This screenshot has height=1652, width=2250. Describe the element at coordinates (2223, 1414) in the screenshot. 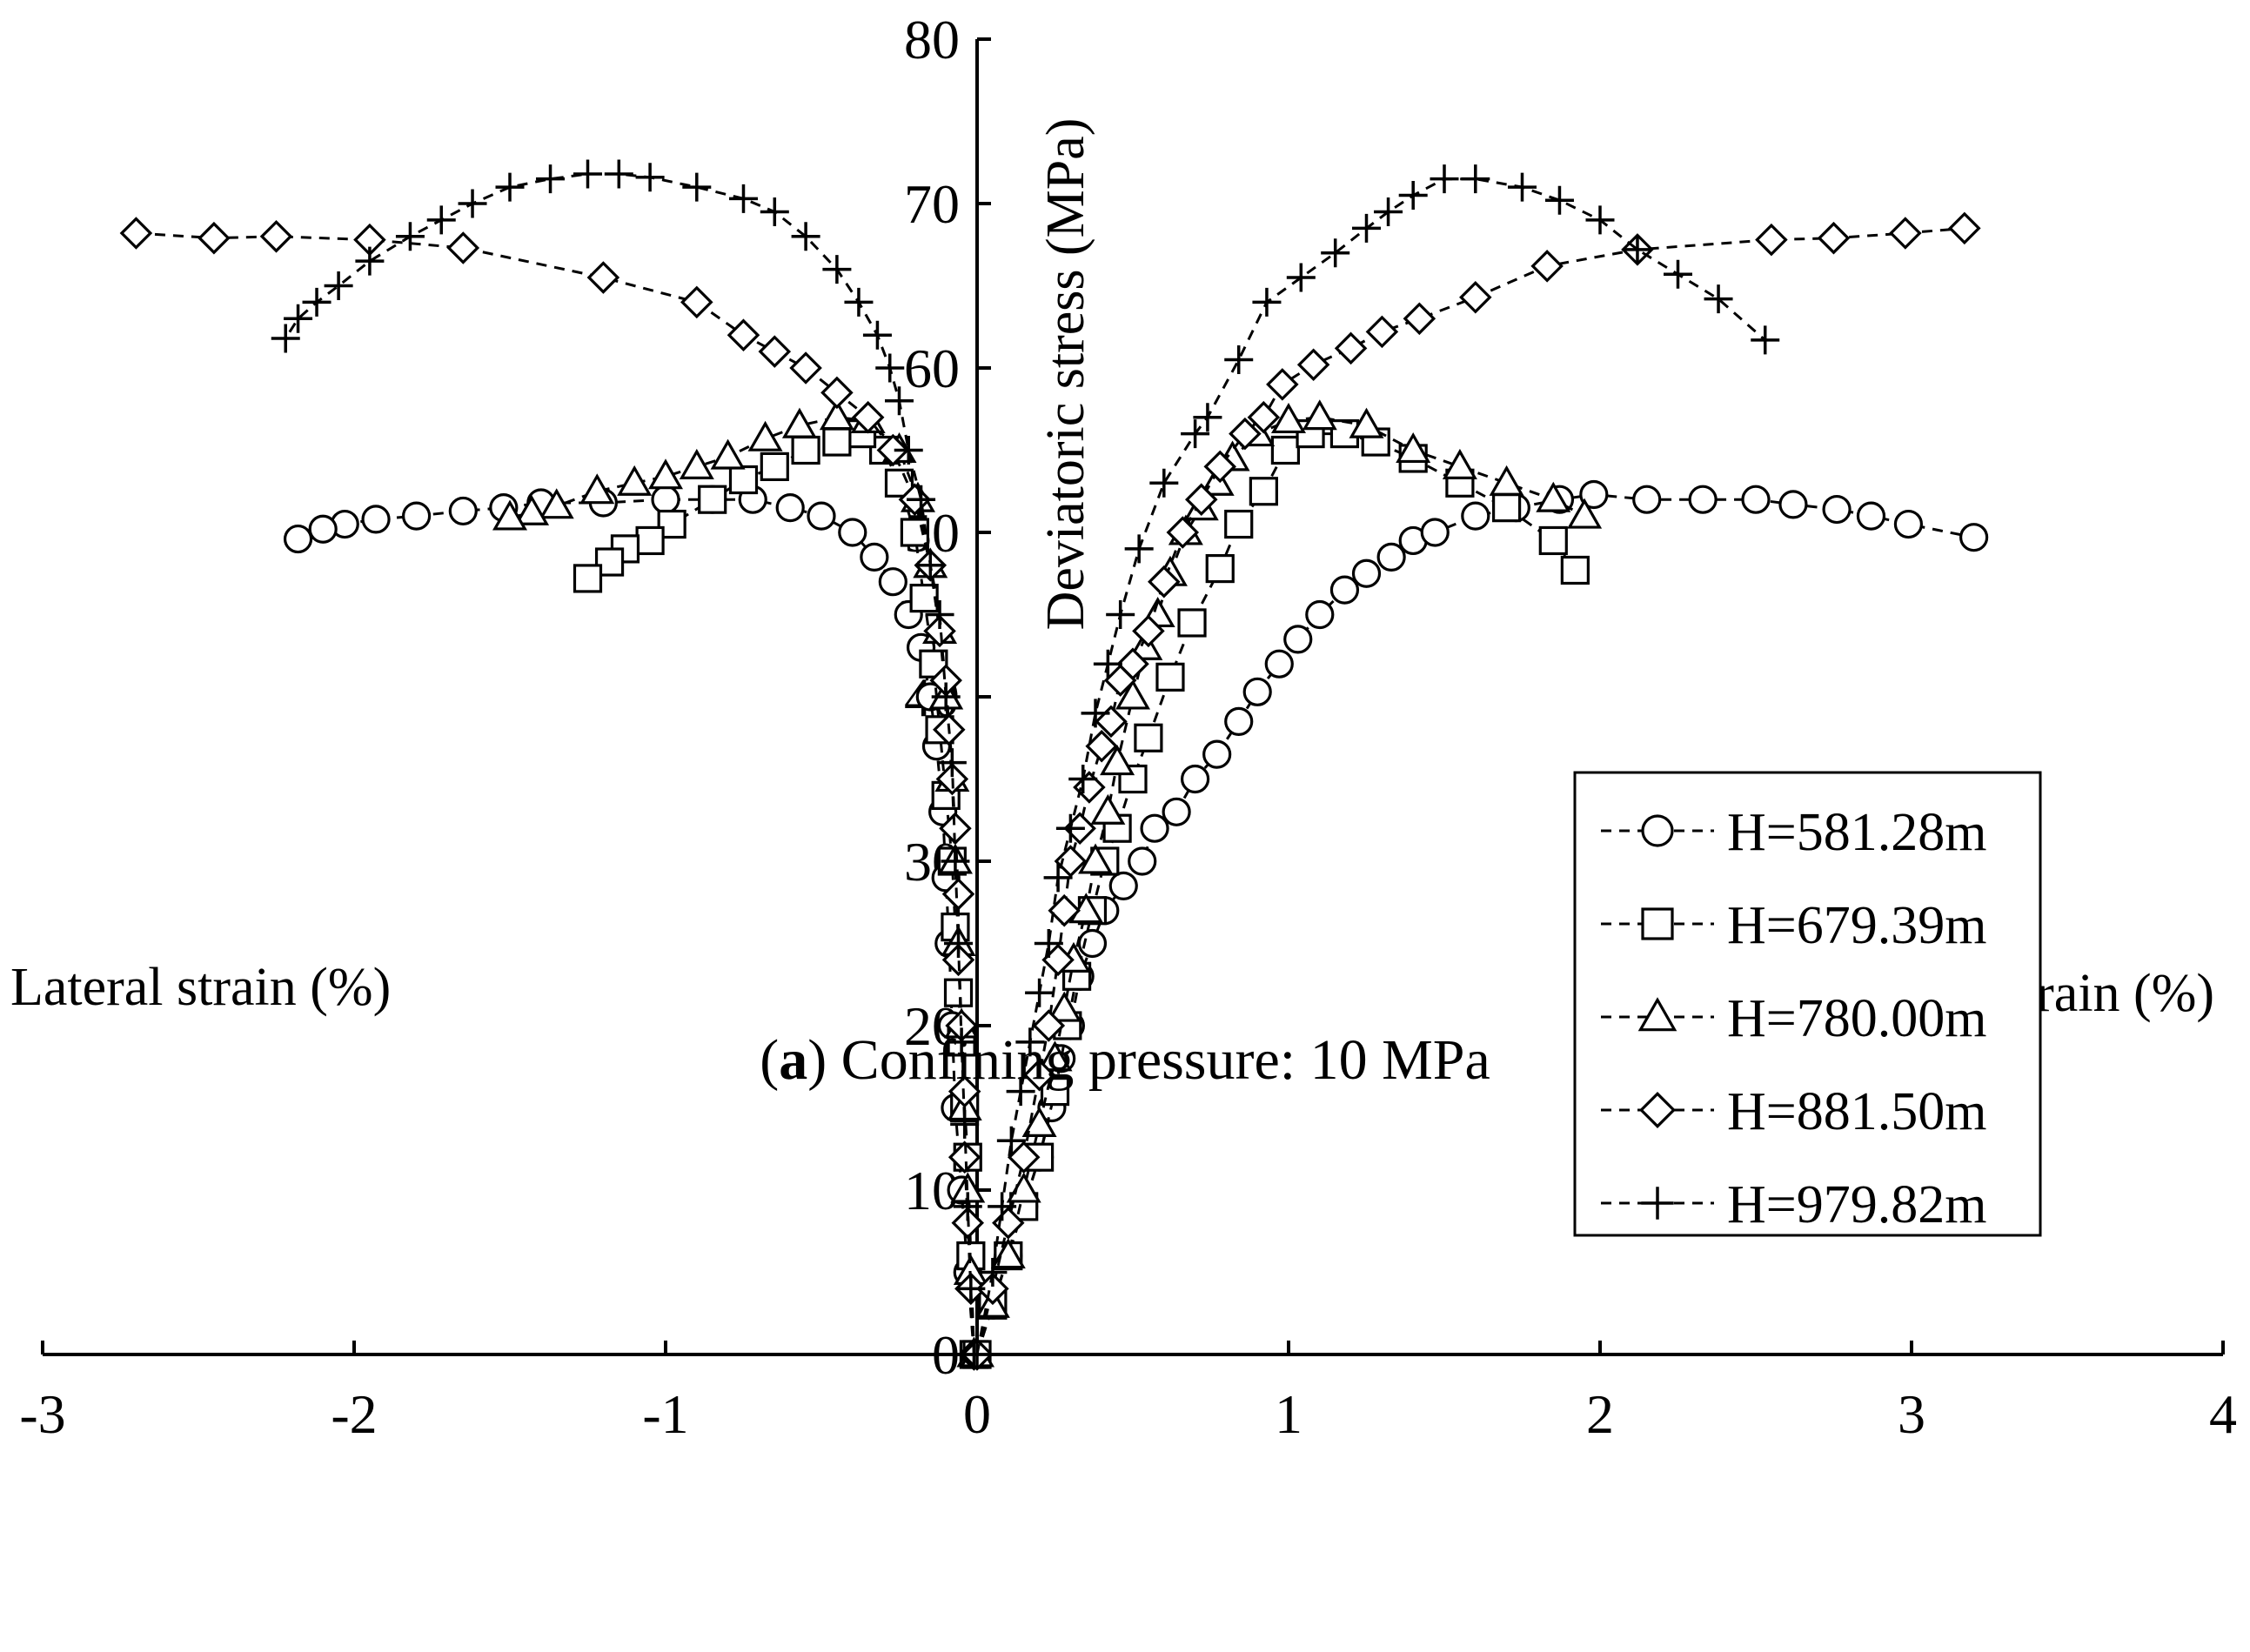

I see `x-tick-label: 4` at that location.